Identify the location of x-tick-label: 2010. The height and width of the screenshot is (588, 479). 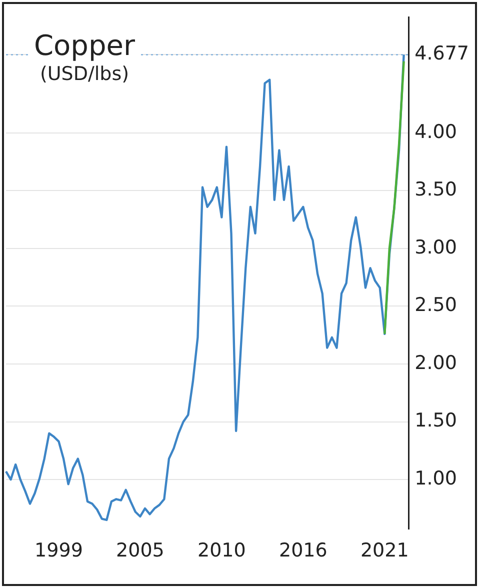
(222, 551).